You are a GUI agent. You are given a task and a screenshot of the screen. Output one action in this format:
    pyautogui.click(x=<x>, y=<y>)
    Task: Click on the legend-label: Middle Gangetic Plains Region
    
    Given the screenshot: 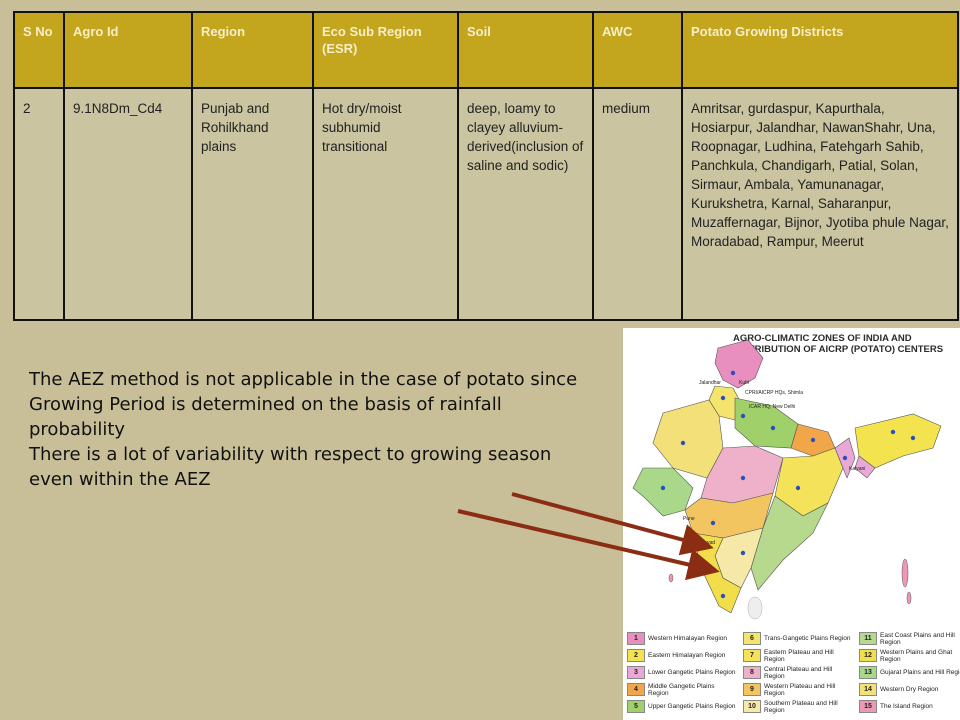 What is the action you would take?
    pyautogui.click(x=681, y=689)
    